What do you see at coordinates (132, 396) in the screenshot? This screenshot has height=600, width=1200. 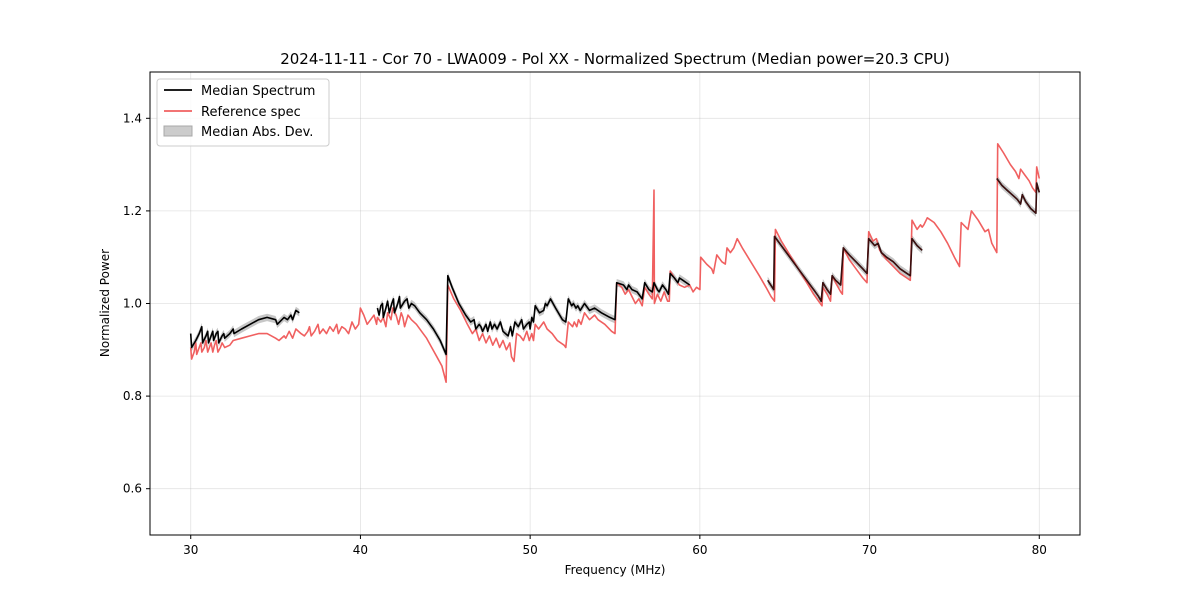 I see `y-tick-label: 0.8` at bounding box center [132, 396].